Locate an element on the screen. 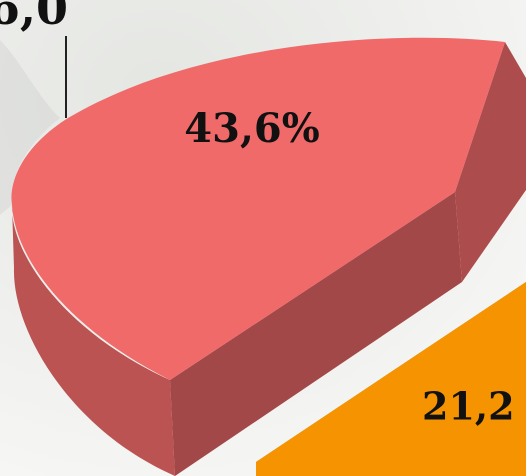  data-label: 43,6% is located at coordinates (251, 128).